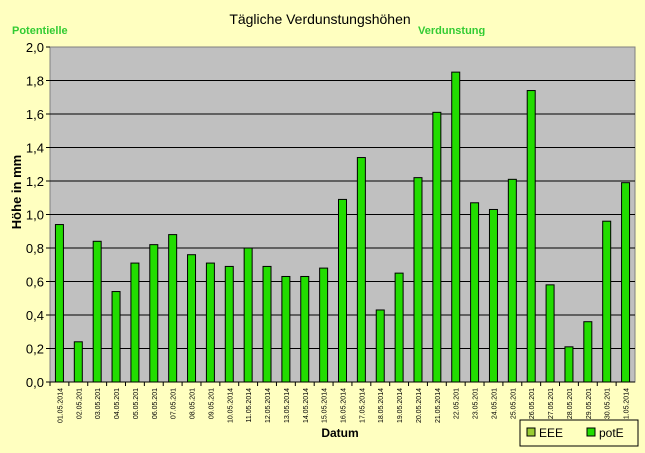 The height and width of the screenshot is (453, 645). Describe the element at coordinates (35, 248) in the screenshot. I see `y-tick-label: 0,8` at that location.